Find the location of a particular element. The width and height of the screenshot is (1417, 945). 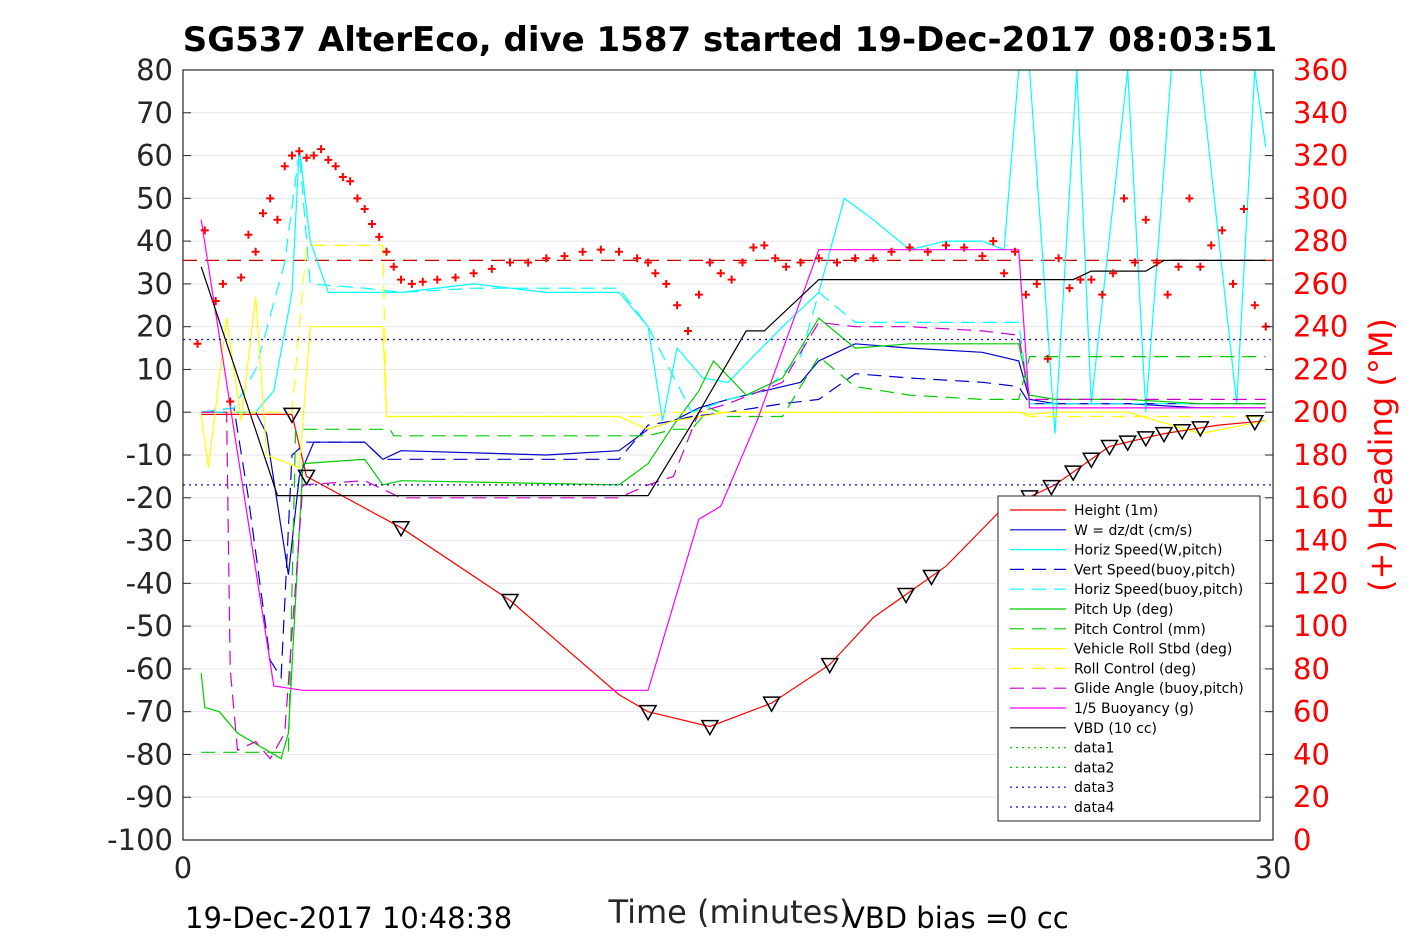

legend-entry: Height (1m) is located at coordinates (1116, 511).